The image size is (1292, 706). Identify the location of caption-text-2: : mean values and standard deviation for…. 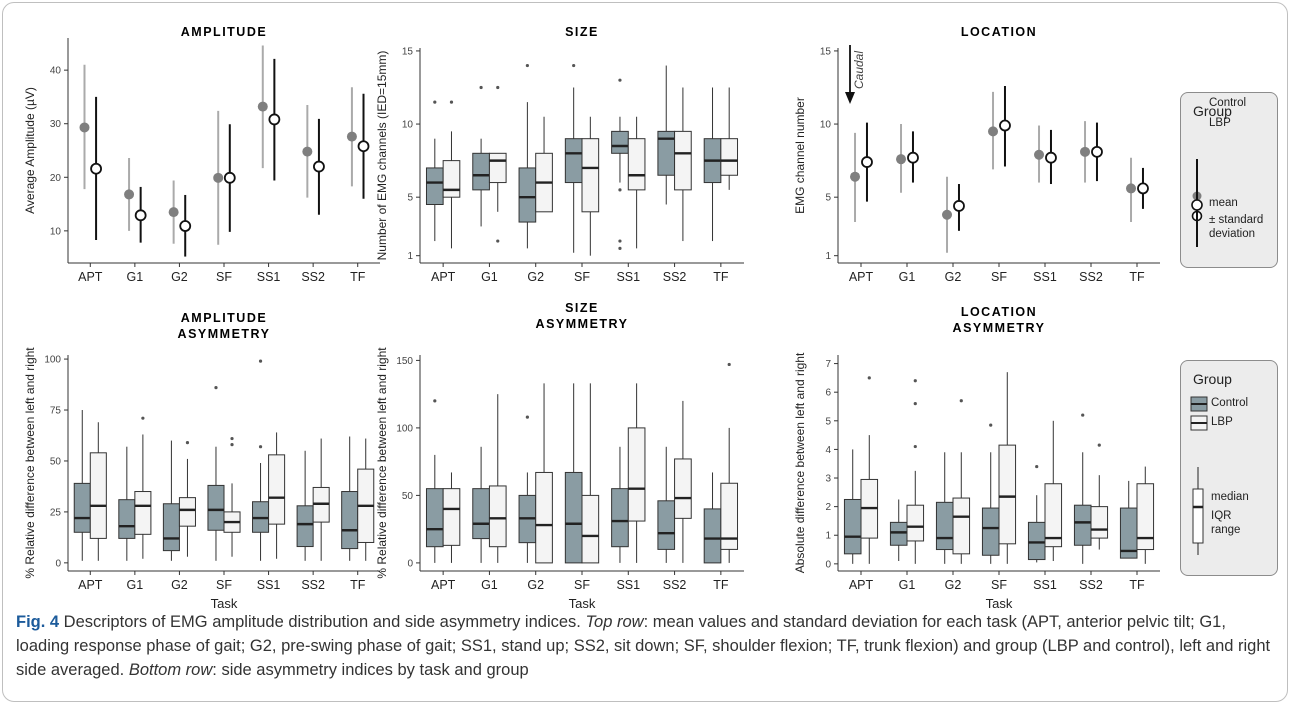
(643, 646).